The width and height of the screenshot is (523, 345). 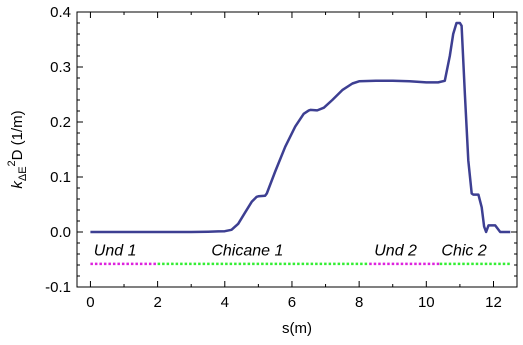 I want to click on y-axis-title: kΔE2D (1/m), so click(x=17, y=149).